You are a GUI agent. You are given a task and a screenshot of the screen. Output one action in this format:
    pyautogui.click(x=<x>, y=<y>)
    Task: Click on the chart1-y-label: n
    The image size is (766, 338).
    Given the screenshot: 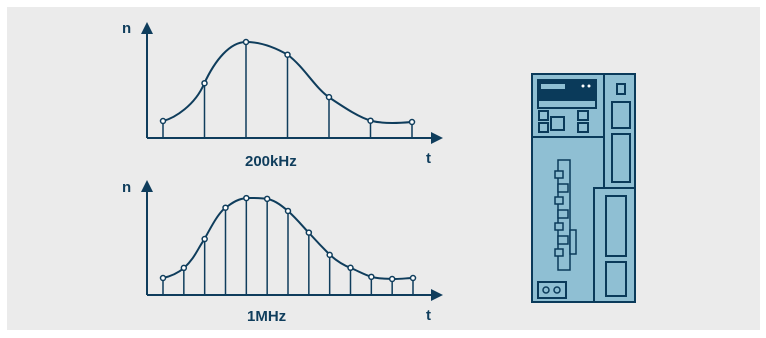 What is the action you would take?
    pyautogui.click(x=127, y=28)
    